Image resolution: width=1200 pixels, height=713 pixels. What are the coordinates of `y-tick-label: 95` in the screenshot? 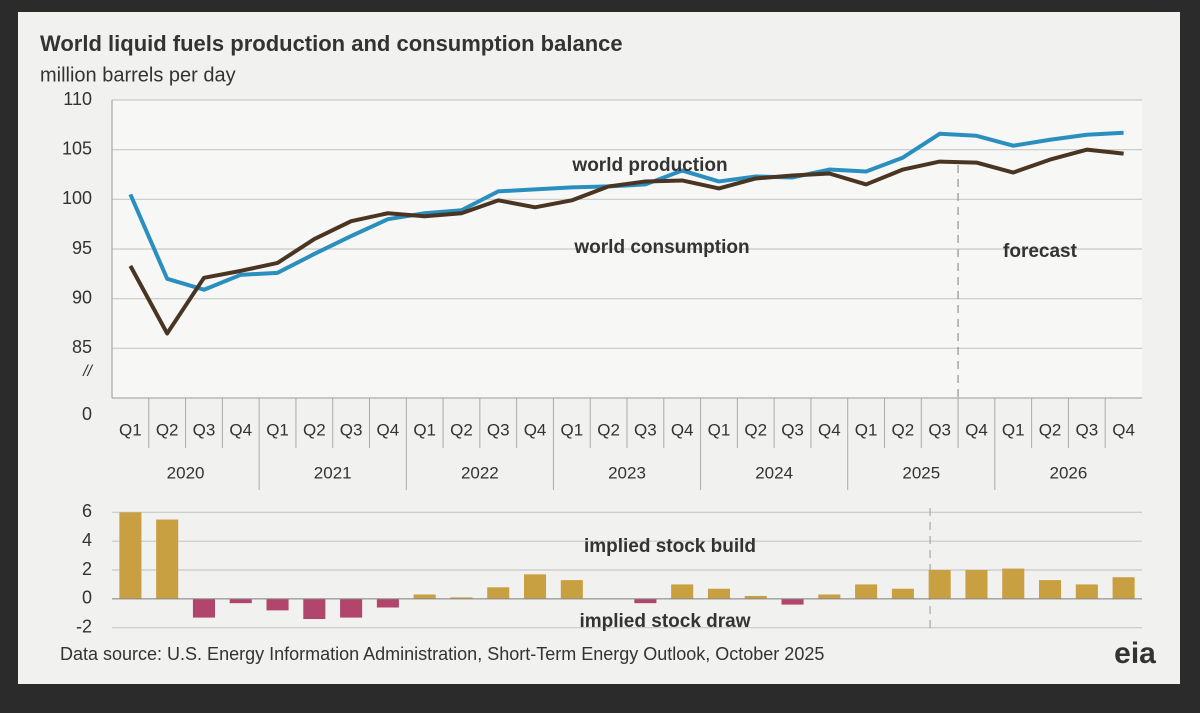 It's located at (82, 248).